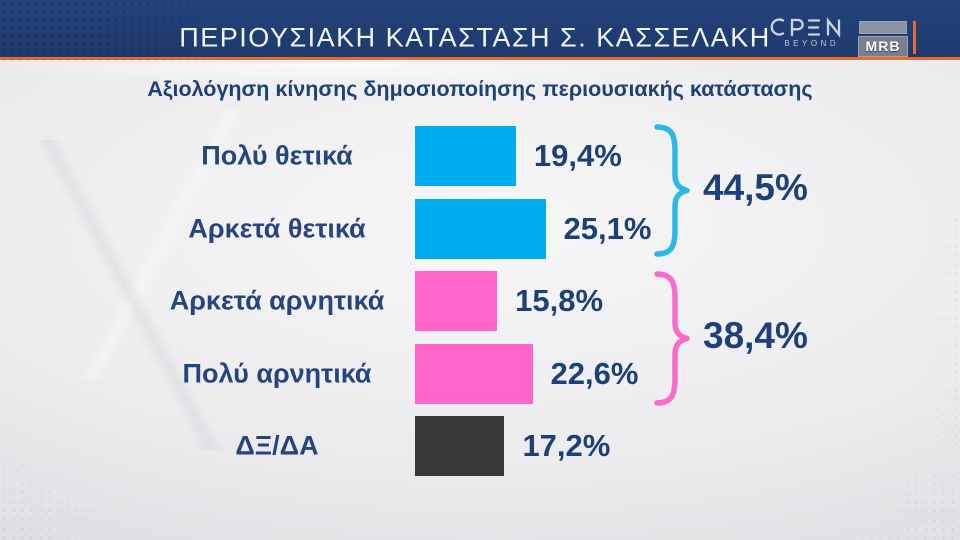 The image size is (960, 540). I want to click on mrb-logo-top-bar, so click(883, 27).